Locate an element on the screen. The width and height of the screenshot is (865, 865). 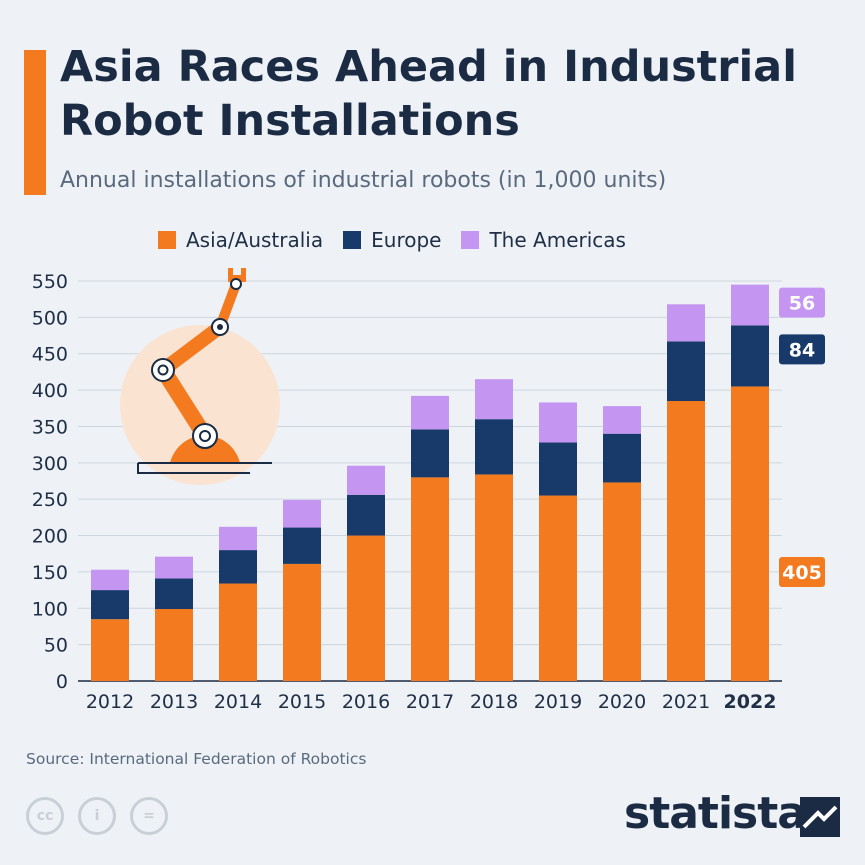
x-tick-label: 2015 is located at coordinates (302, 702).